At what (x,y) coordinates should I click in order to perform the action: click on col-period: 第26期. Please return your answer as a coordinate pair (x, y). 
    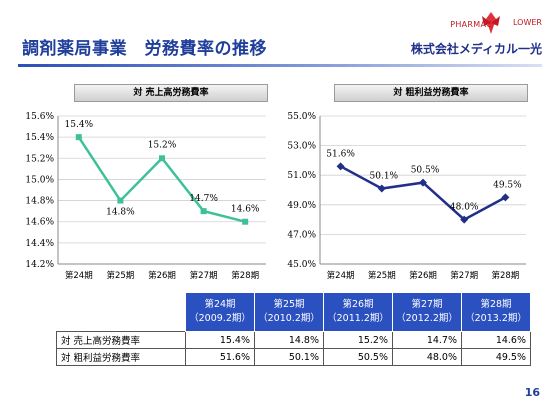
    Looking at the image, I should click on (358, 304).